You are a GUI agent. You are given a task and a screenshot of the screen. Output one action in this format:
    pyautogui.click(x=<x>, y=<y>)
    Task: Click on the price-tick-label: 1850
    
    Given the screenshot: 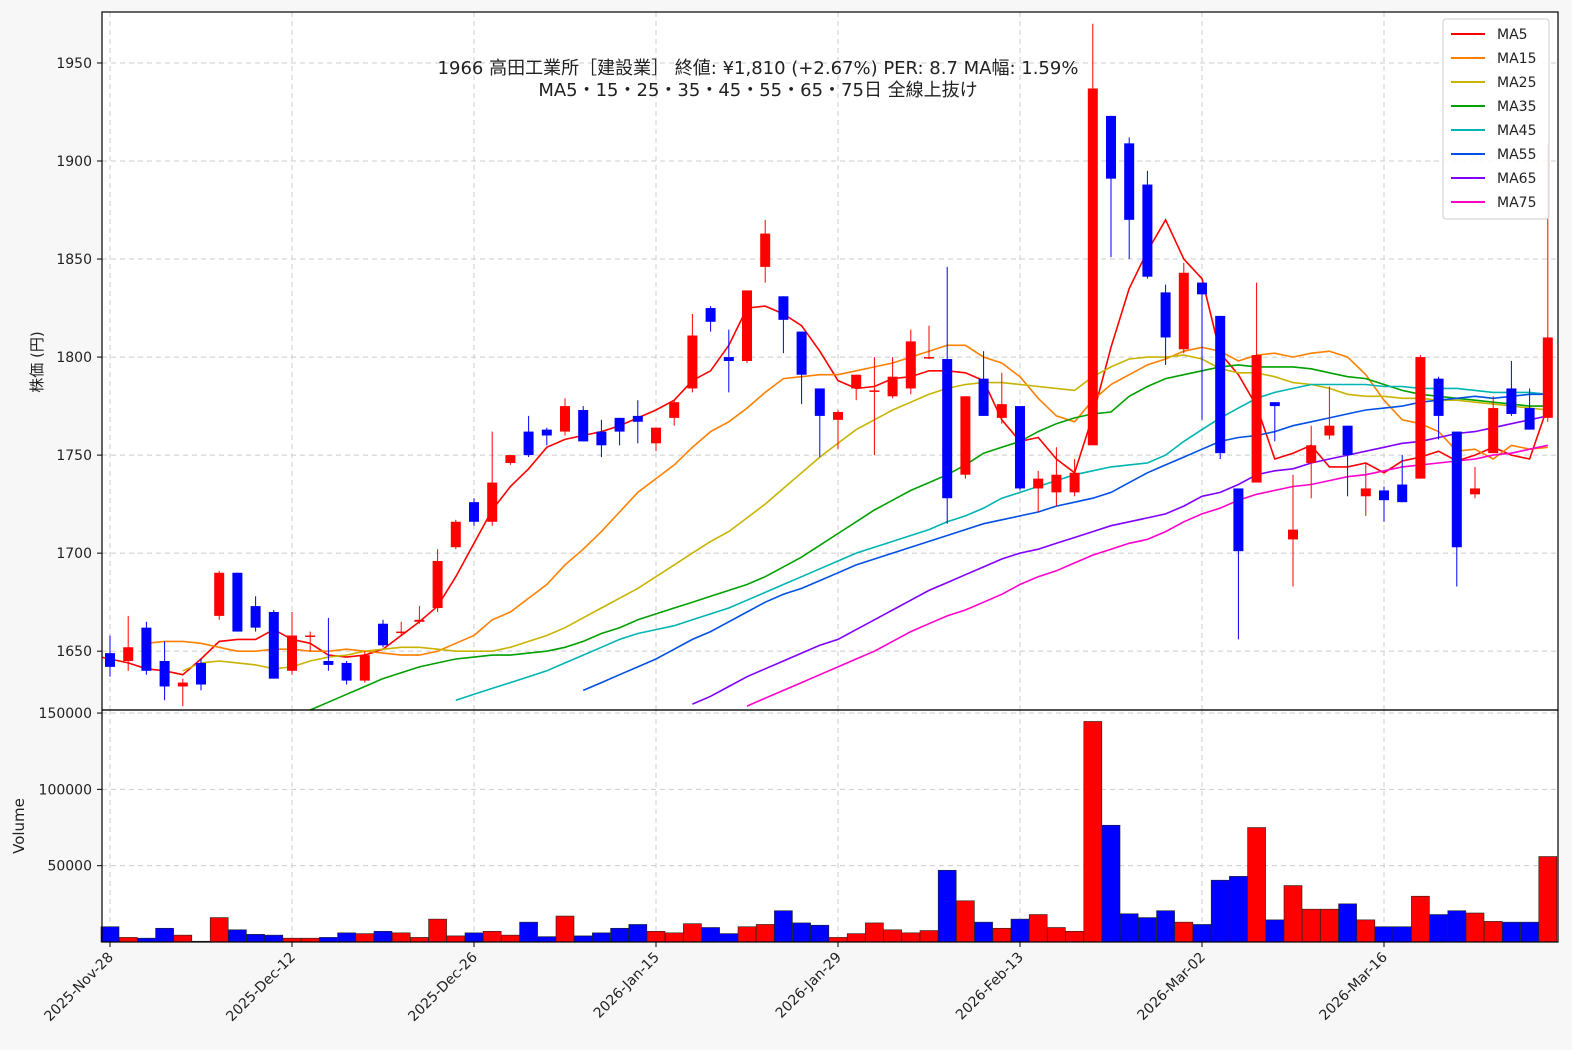 What is the action you would take?
    pyautogui.click(x=74, y=260)
    